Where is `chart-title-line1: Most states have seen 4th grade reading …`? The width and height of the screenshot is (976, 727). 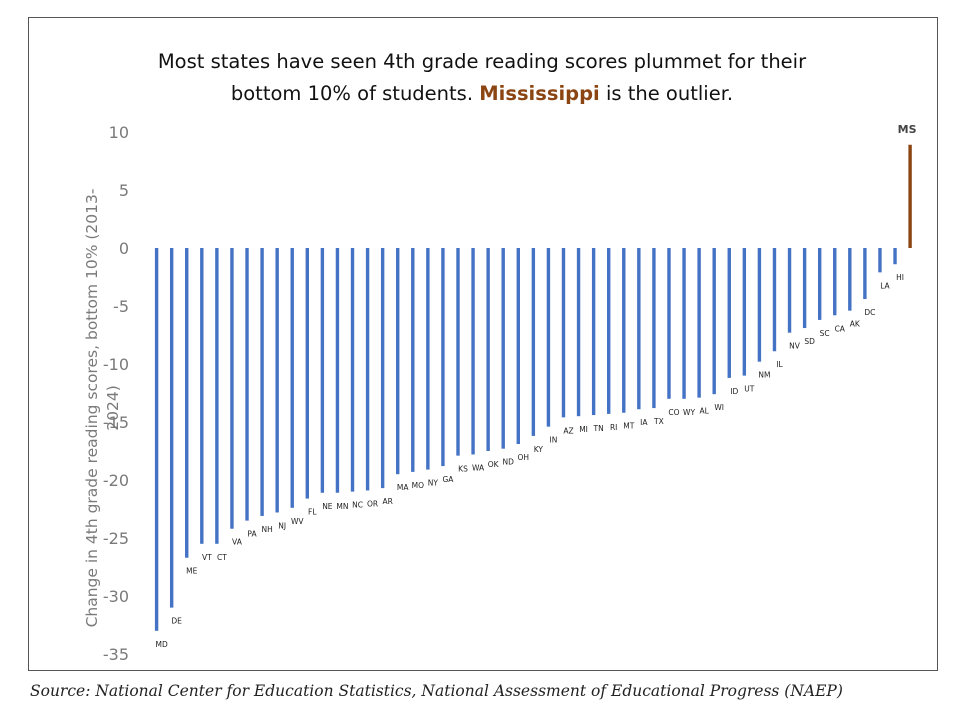 chart-title-line1: Most states have seen 4th grade reading … is located at coordinates (482, 61).